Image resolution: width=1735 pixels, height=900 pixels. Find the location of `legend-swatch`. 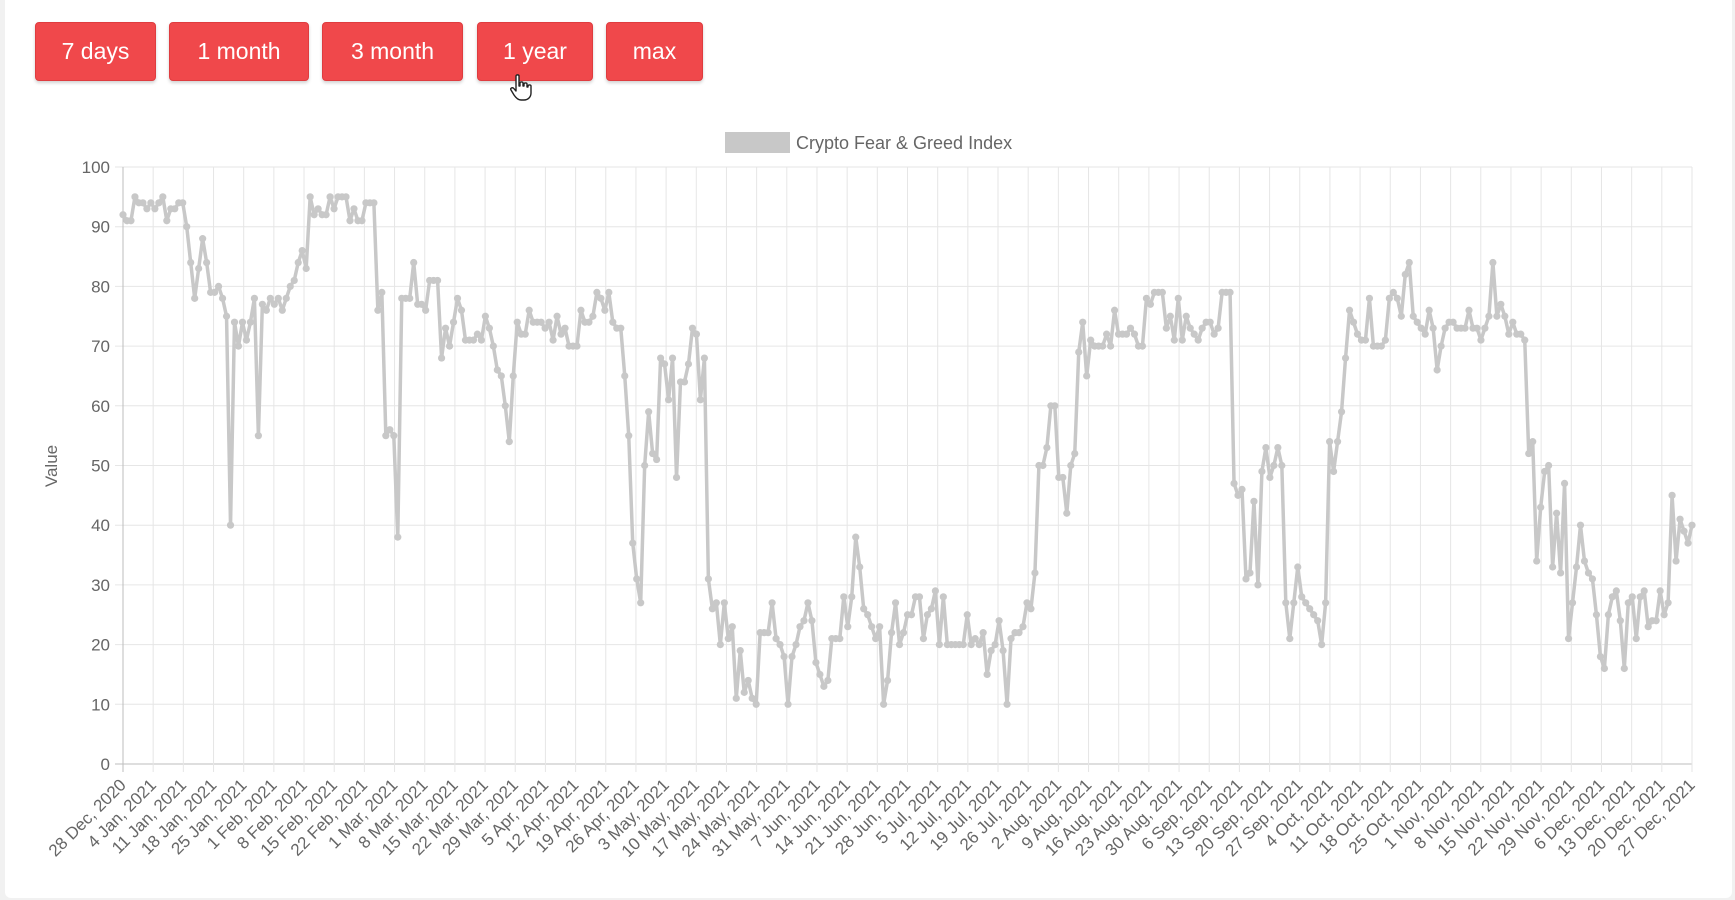

legend-swatch is located at coordinates (757, 142).